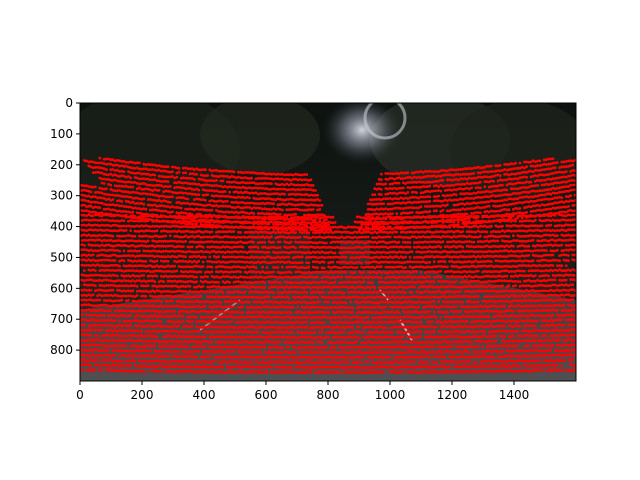 This screenshot has height=480, width=640. Describe the element at coordinates (61, 165) in the screenshot. I see `y-tick-label: 200` at that location.